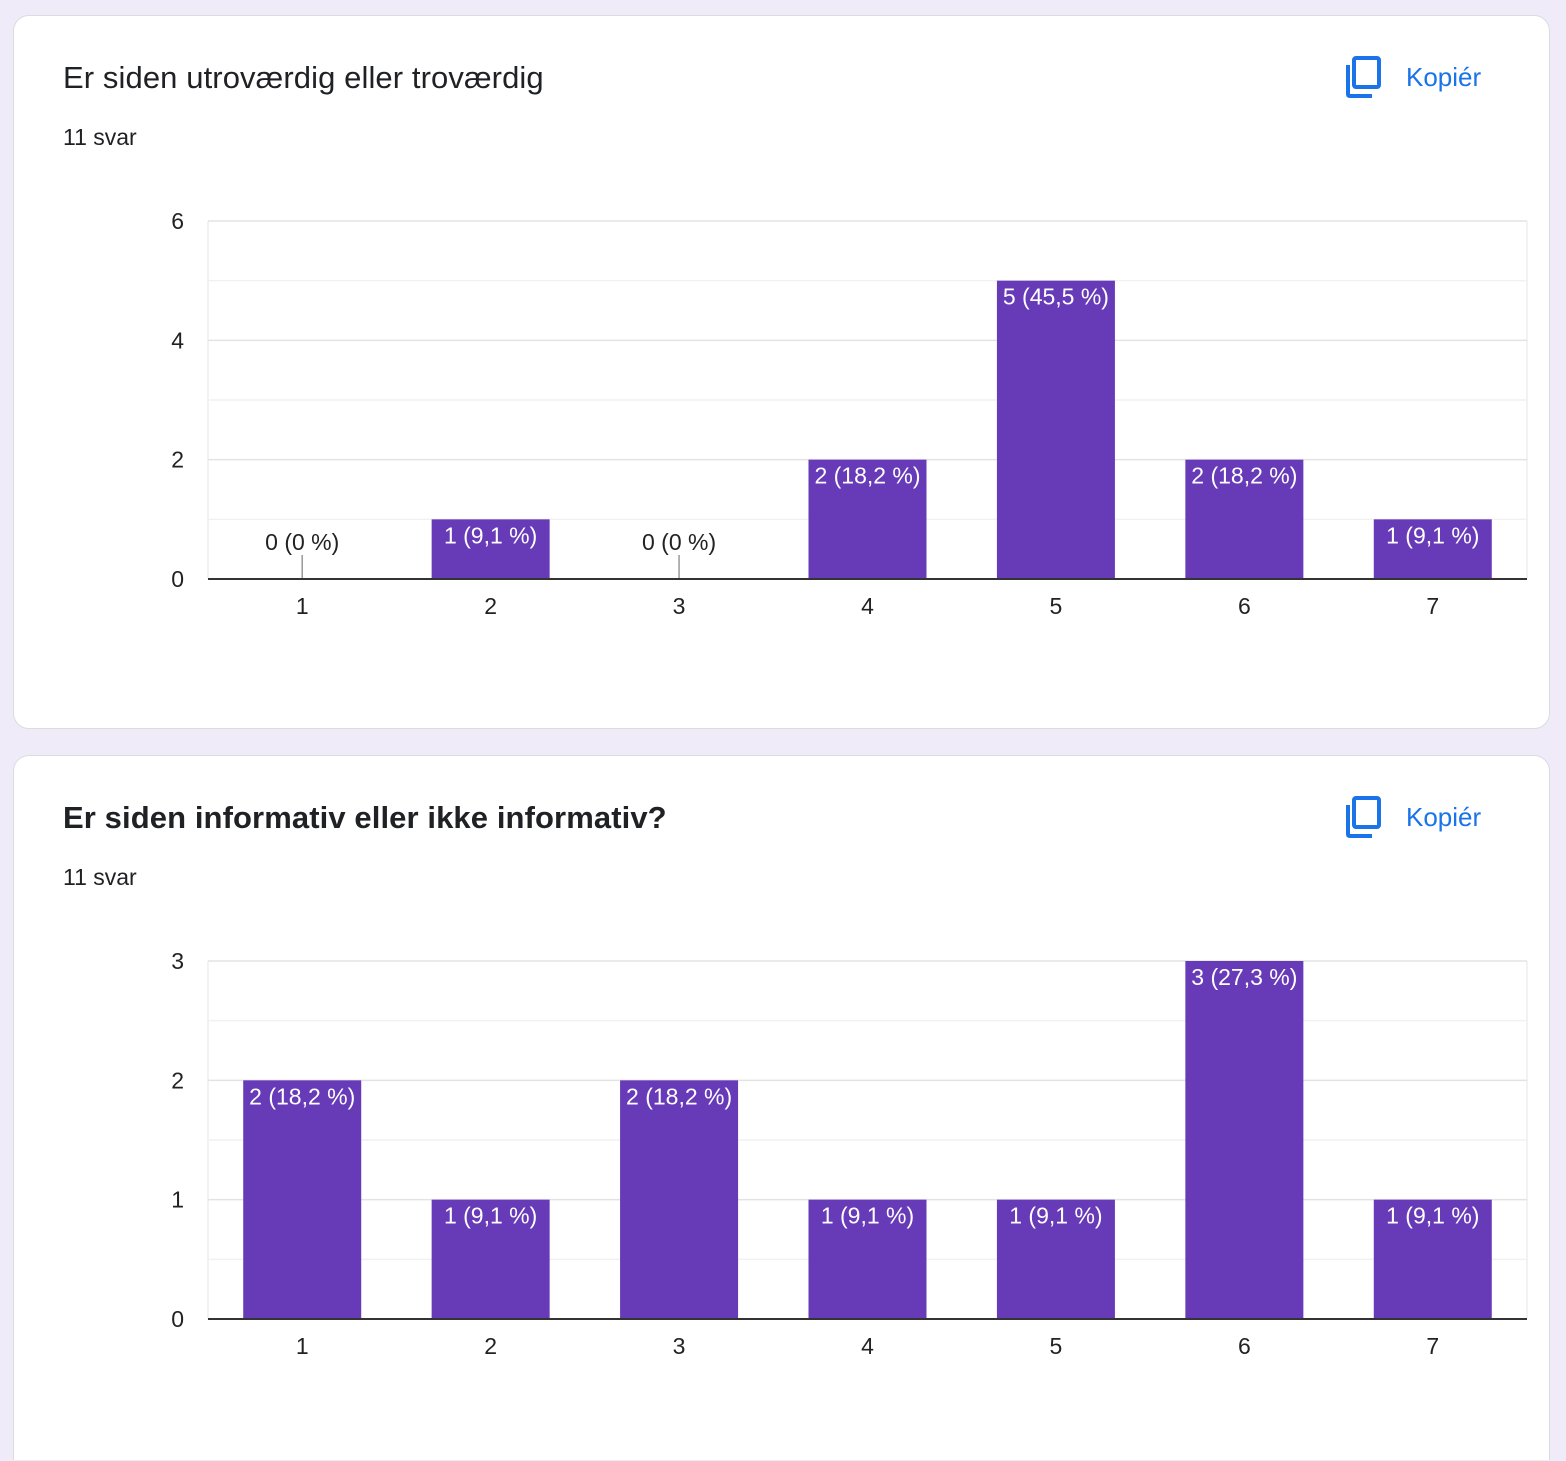  What do you see at coordinates (177, 221) in the screenshot?
I see `y-tick-label: 6` at bounding box center [177, 221].